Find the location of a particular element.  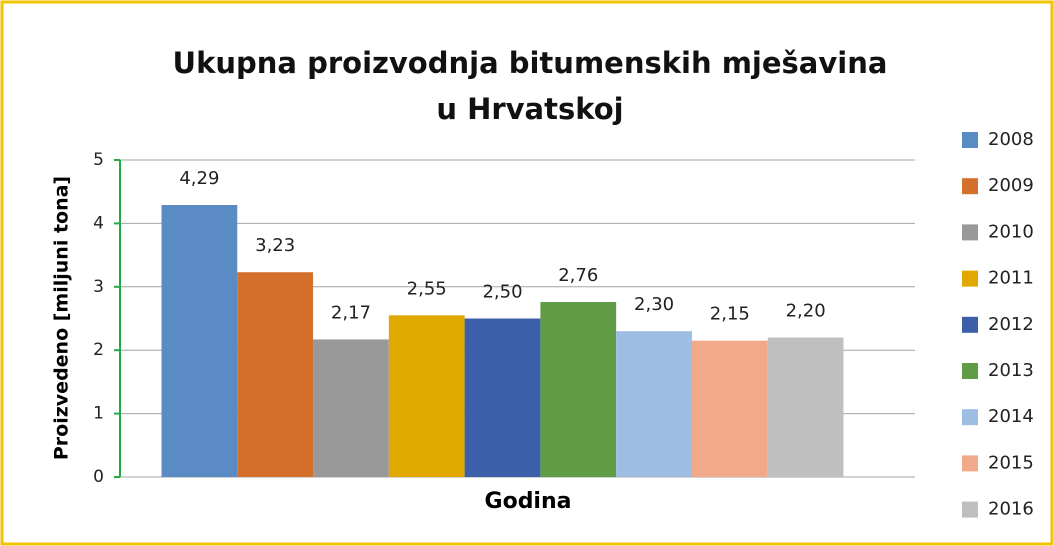

legend-label: 2010 is located at coordinates (1011, 231).